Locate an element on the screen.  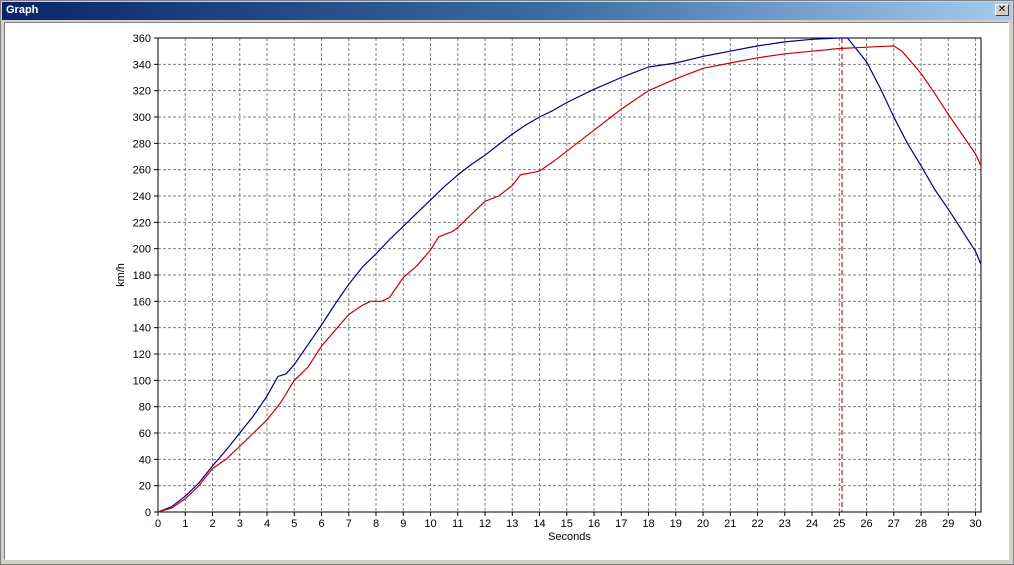
y-tick-label: 200 is located at coordinates (142, 250).